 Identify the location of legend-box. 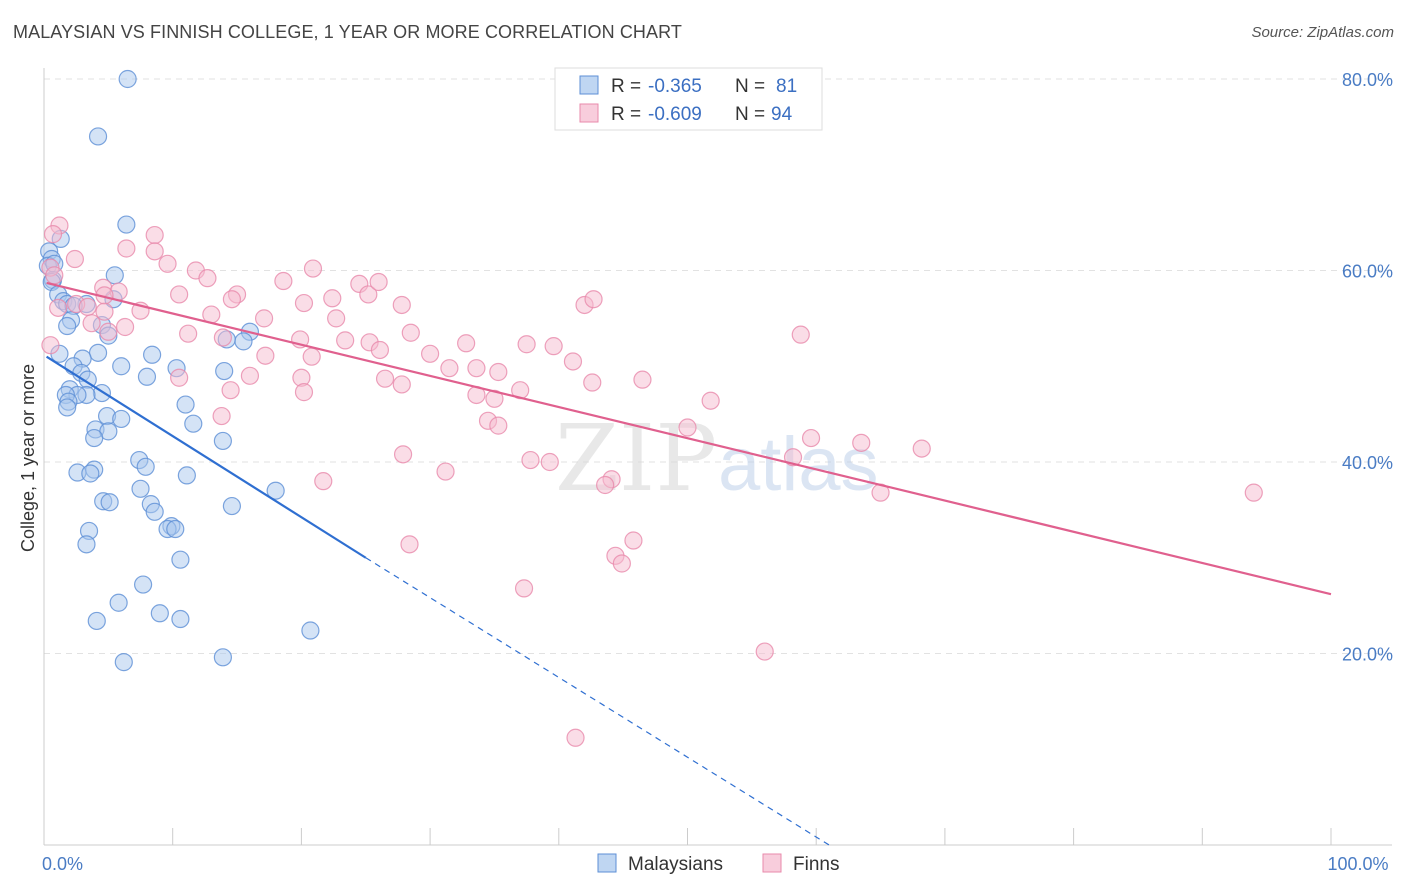
(688, 99).